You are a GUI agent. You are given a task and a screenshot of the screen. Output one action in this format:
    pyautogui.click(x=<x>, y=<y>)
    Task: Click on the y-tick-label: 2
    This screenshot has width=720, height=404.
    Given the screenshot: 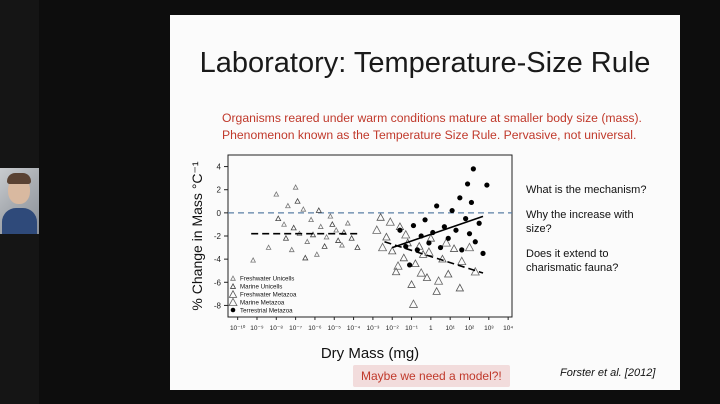 What is the action you would take?
    pyautogui.click(x=219, y=190)
    